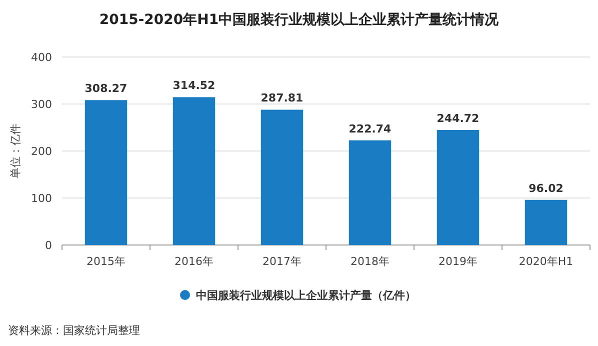 Image resolution: width=598 pixels, height=346 pixels. Describe the element at coordinates (15, 151) in the screenshot. I see `ylabel: 单位：亿件` at that location.